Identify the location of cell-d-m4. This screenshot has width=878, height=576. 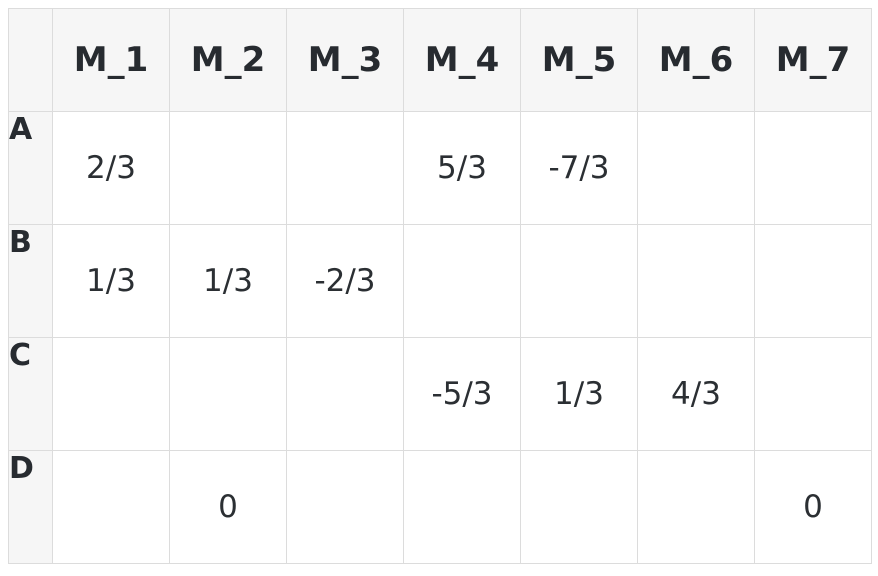
(462, 507).